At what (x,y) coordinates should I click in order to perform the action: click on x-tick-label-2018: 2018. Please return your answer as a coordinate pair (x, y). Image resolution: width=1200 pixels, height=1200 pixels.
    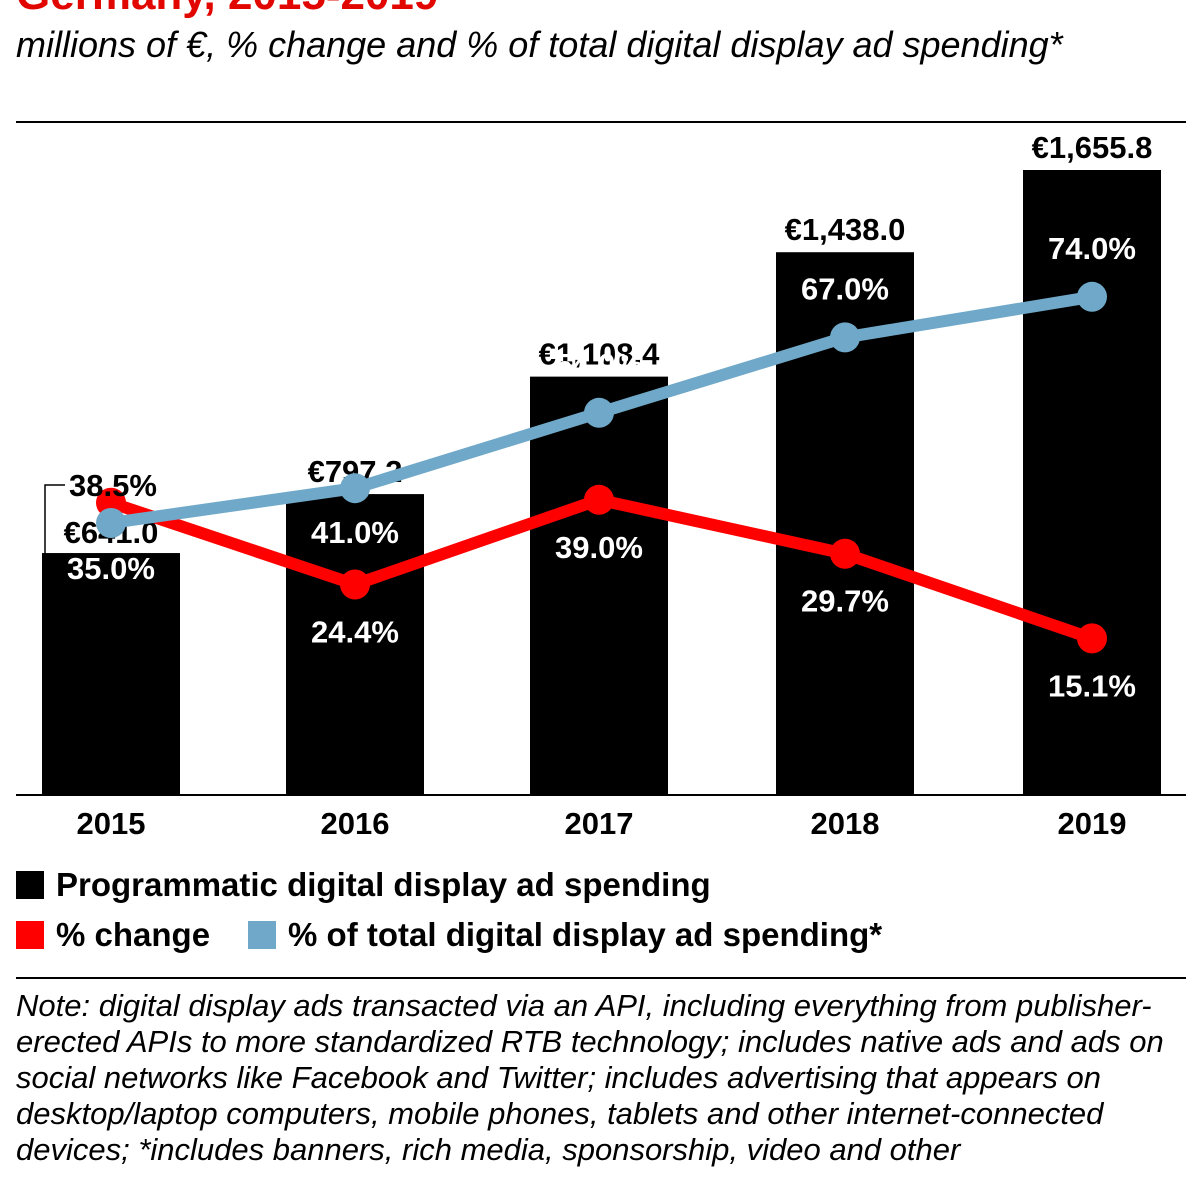
    Looking at the image, I should click on (845, 823).